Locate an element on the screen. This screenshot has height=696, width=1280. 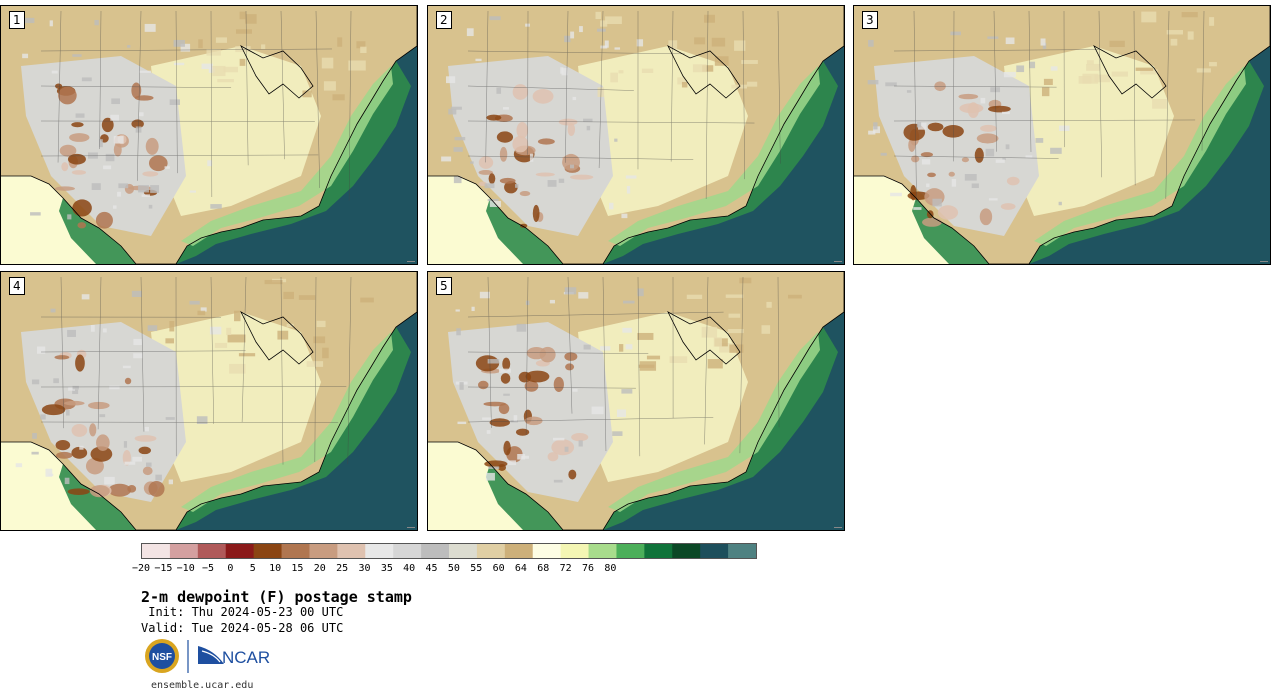
colorbar-tick-label: 64 is located at coordinates (520, 568).